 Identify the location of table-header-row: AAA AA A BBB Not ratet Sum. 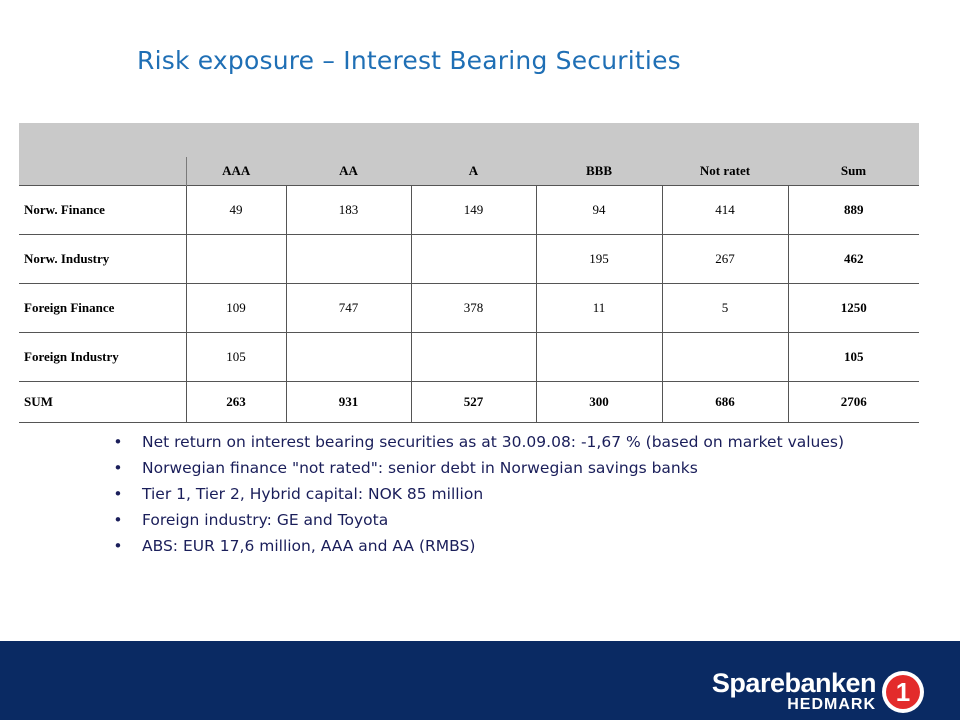
(469, 171).